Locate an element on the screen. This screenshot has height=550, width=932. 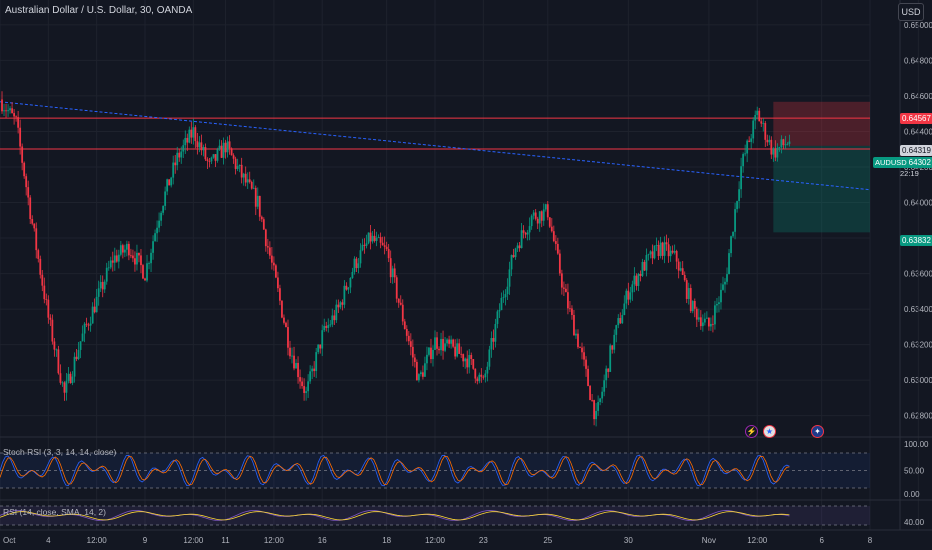
stoch-k-line is located at coordinates (395, 470).